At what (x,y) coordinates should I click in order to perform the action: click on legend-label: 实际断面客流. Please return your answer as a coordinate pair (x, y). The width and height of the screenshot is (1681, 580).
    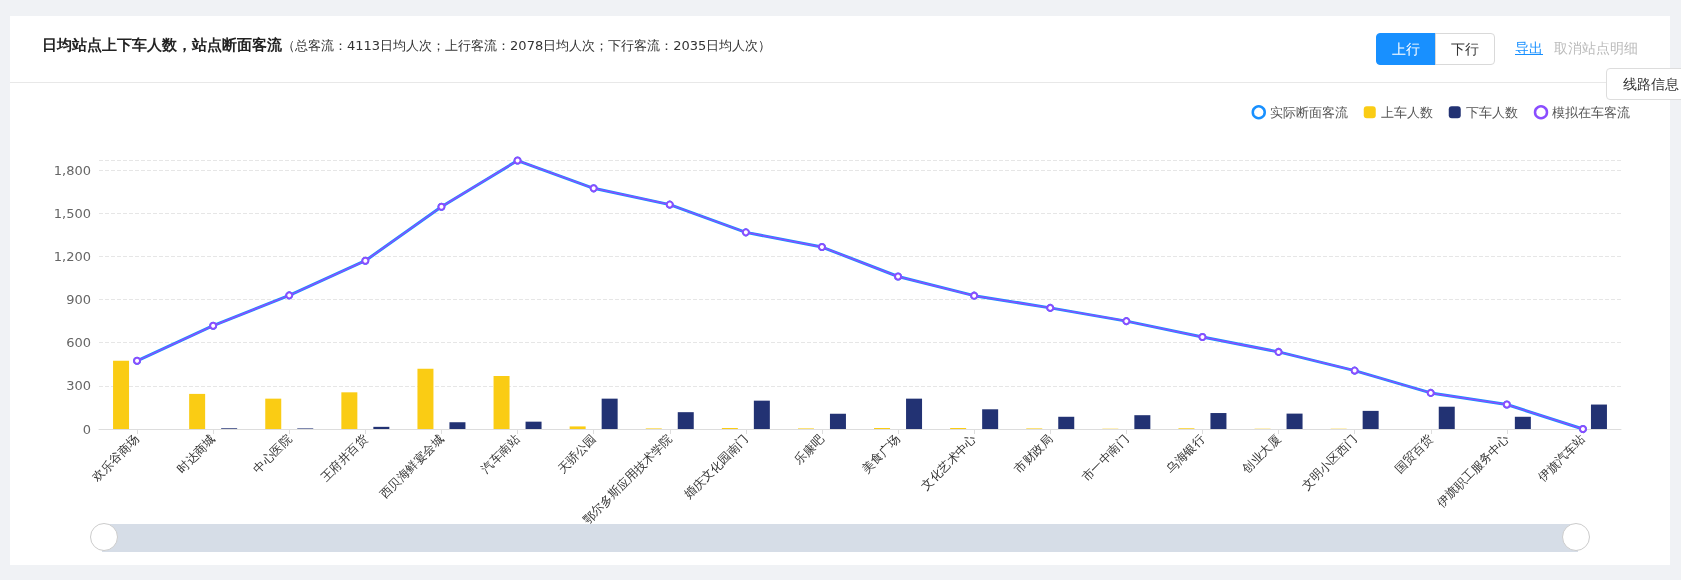
    Looking at the image, I should click on (1308, 112).